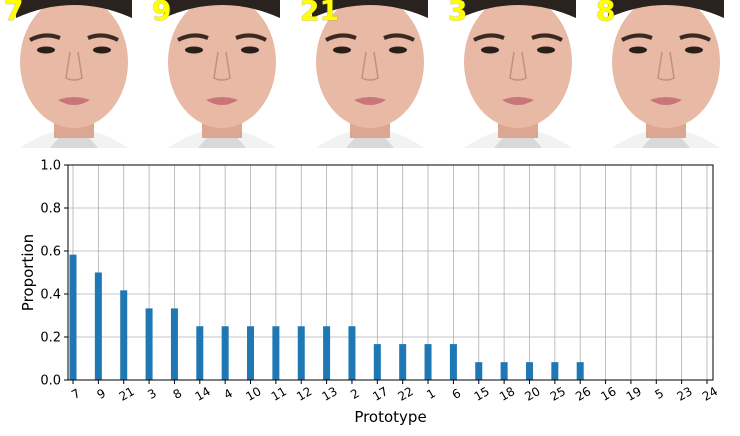  Describe the element at coordinates (152, 394) in the screenshot. I see `x-tick-label: 3` at that location.